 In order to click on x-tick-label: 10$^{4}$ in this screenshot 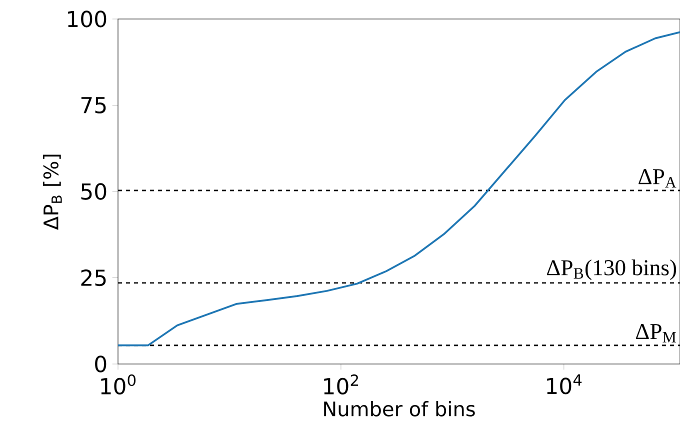, I will do `click(564, 384)`.